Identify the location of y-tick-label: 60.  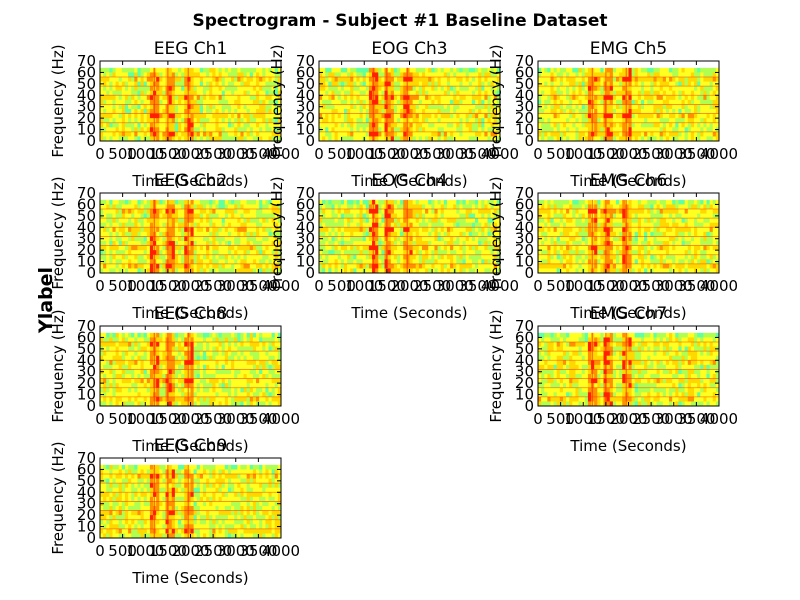
(305, 72).